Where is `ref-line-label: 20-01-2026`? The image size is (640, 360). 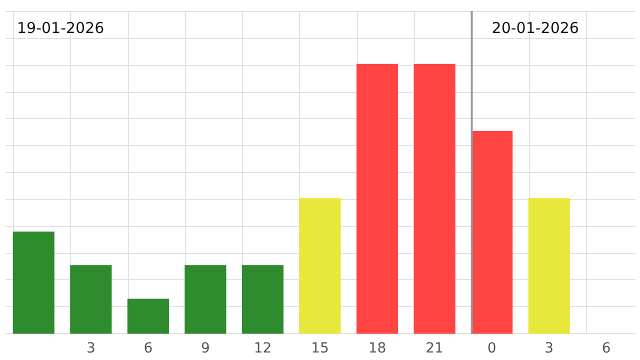 ref-line-label: 20-01-2026 is located at coordinates (535, 28).